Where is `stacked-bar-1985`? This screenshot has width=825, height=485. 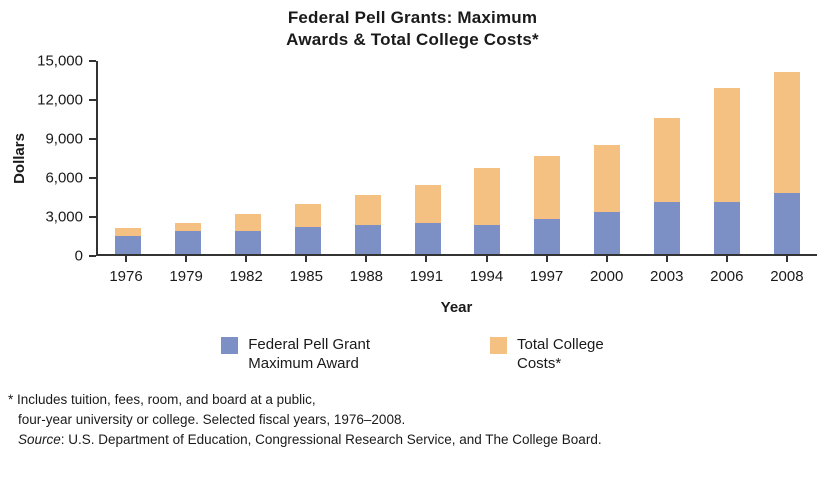
stacked-bar-1985 is located at coordinates (307, 158).